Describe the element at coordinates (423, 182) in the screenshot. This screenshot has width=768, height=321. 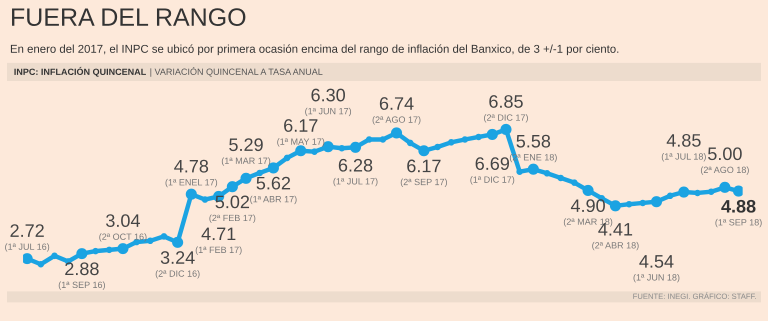
I see `x-tick-label: (2ª SEP 17)` at that location.